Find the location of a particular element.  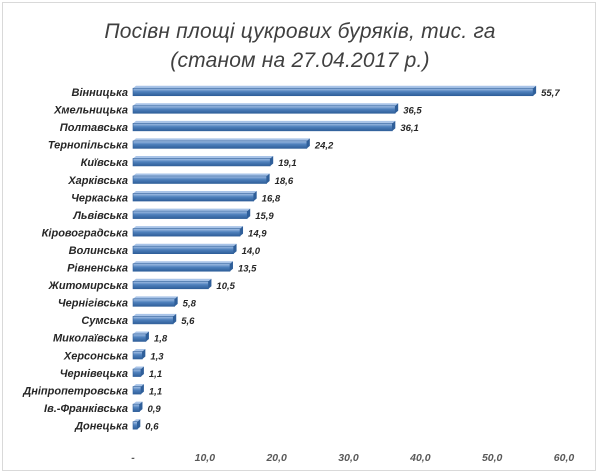

category-label: Херсонська is located at coordinates (95, 356).